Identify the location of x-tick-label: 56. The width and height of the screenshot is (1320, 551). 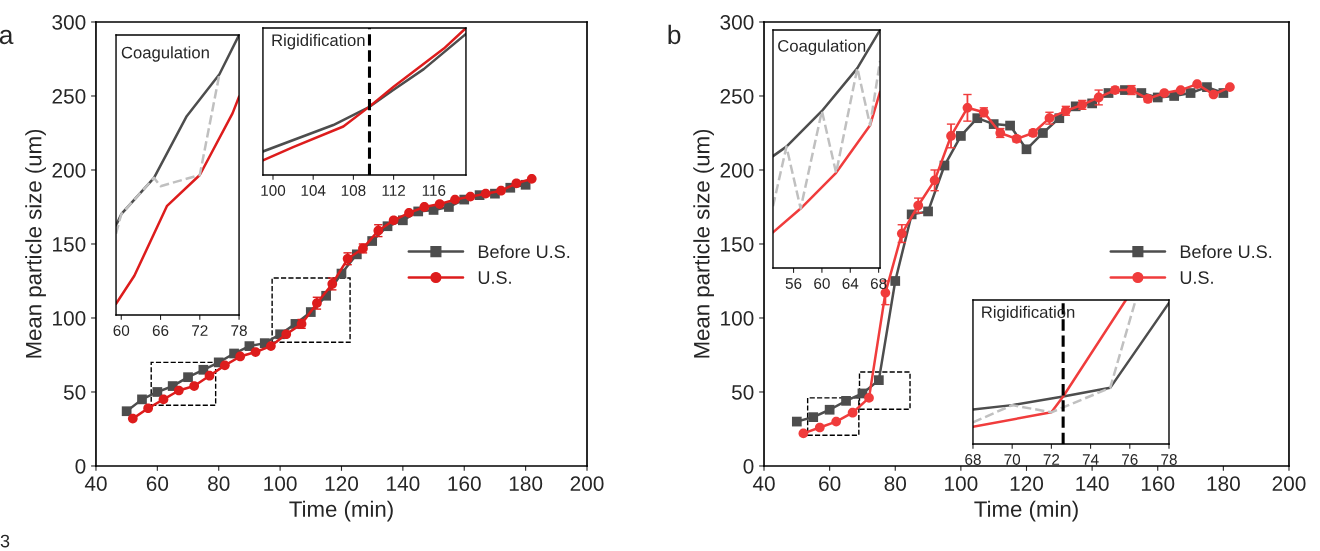
(793, 283).